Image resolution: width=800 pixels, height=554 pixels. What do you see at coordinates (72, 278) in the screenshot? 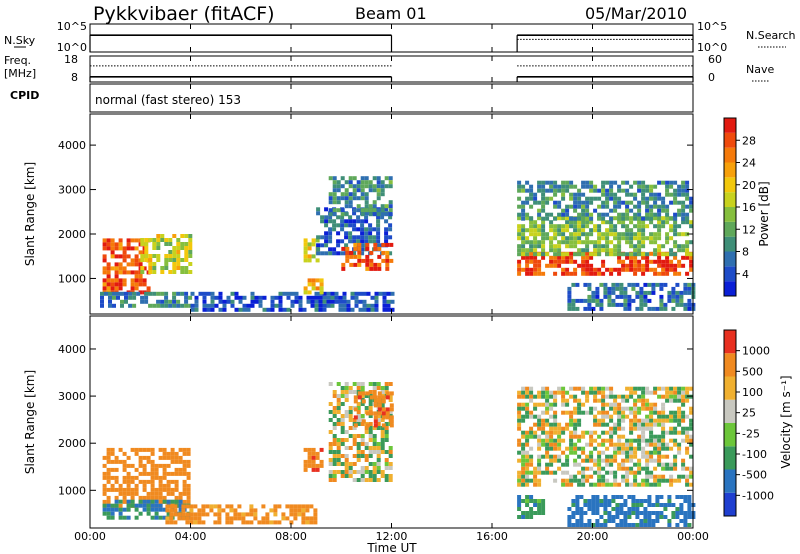
I see `y-tick-label: 1000` at bounding box center [72, 278].